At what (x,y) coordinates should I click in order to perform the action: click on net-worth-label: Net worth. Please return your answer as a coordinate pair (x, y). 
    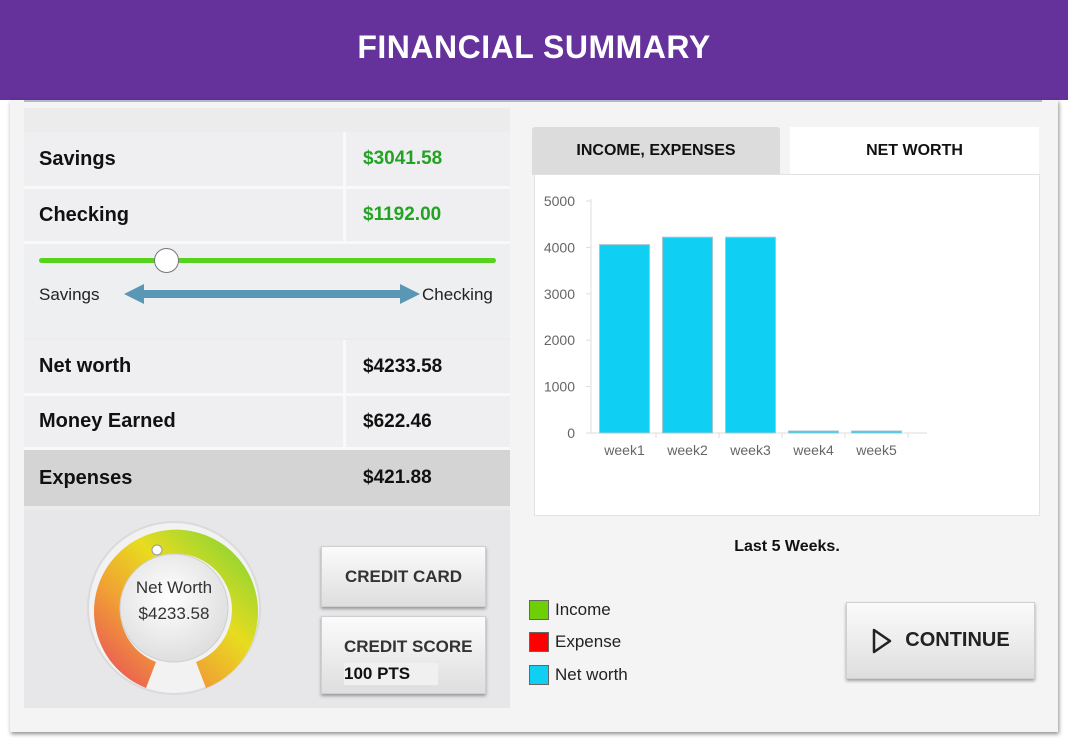
    Looking at the image, I should click on (185, 366).